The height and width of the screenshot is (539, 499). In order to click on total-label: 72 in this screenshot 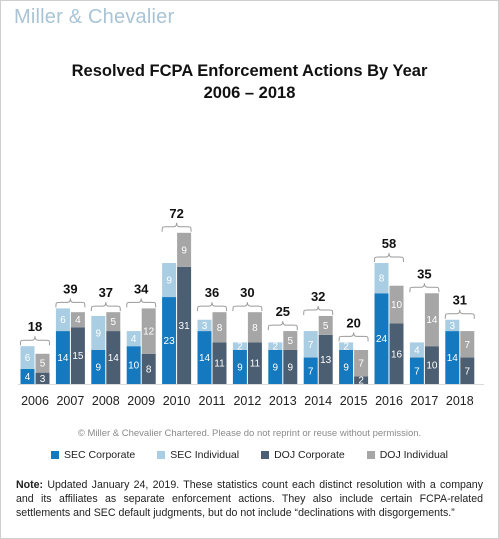, I will do `click(176, 213)`.